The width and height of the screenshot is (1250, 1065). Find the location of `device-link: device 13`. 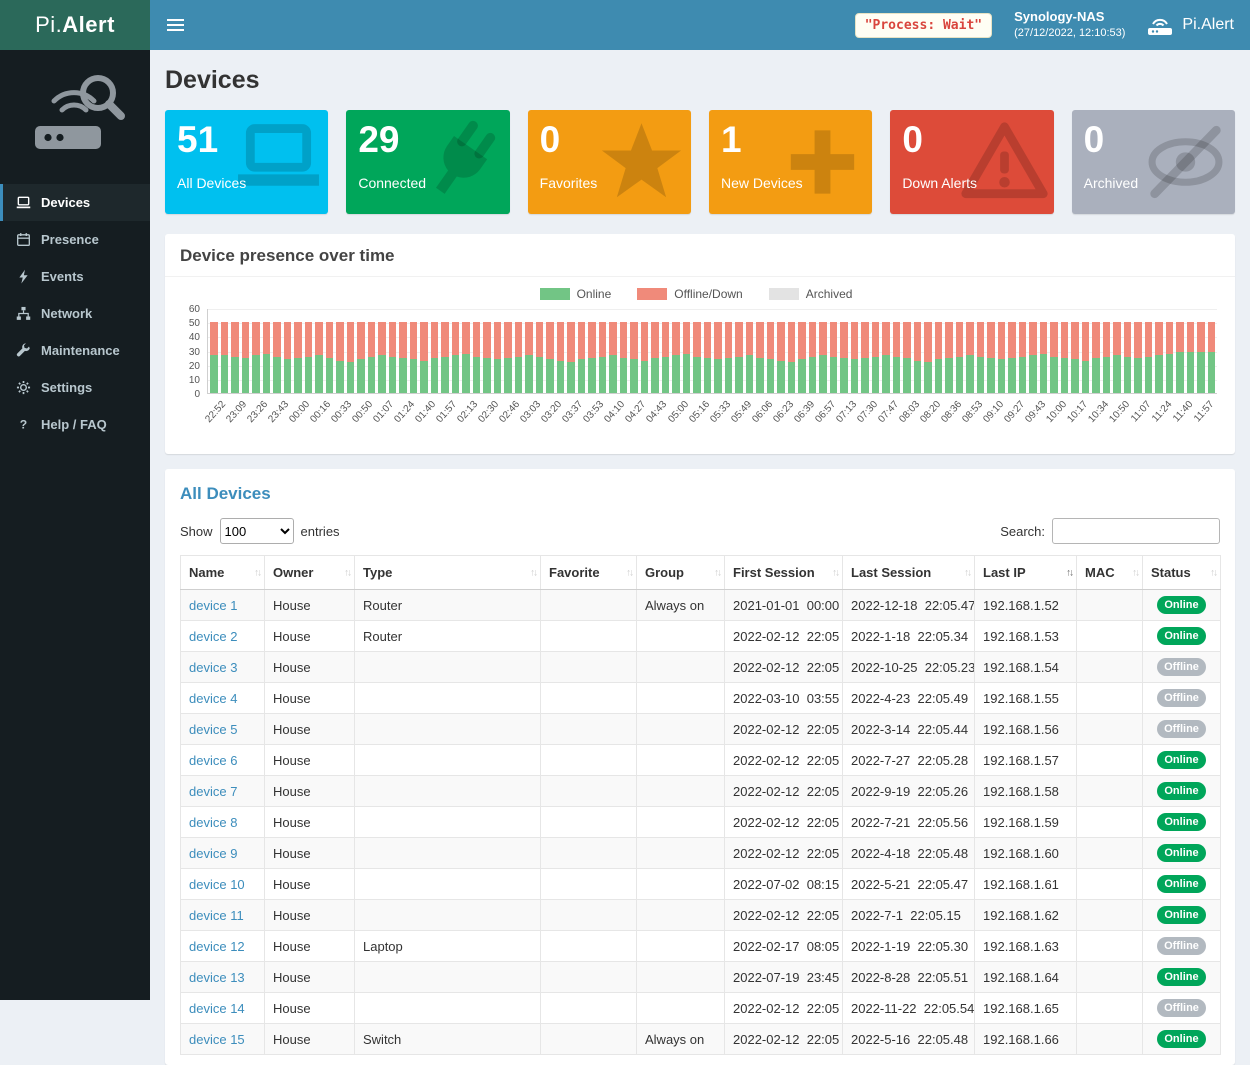

device-link: device 13 is located at coordinates (217, 977).